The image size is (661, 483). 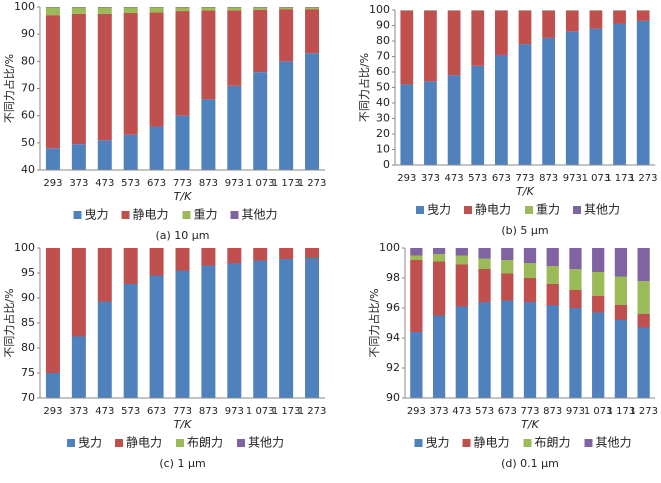 I want to click on caption: (d) 0.1 μm, so click(x=530, y=463).